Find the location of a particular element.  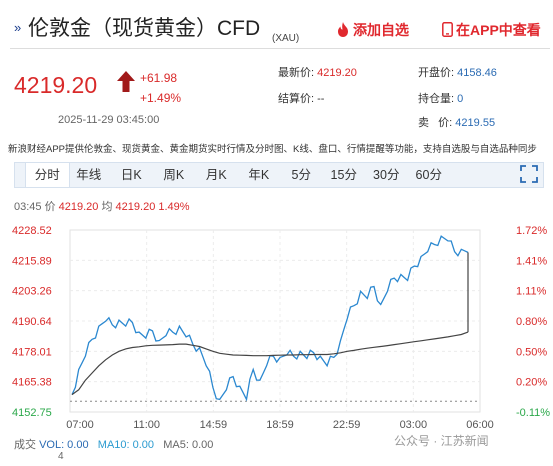

position-label: 持仓量: is located at coordinates (436, 99).